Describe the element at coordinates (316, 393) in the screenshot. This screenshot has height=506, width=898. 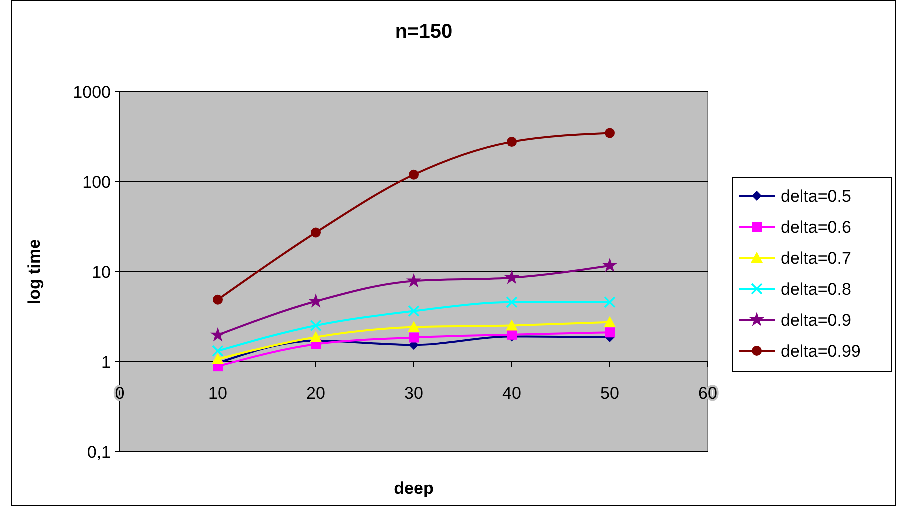
I see `x-tick-label: 20` at that location.